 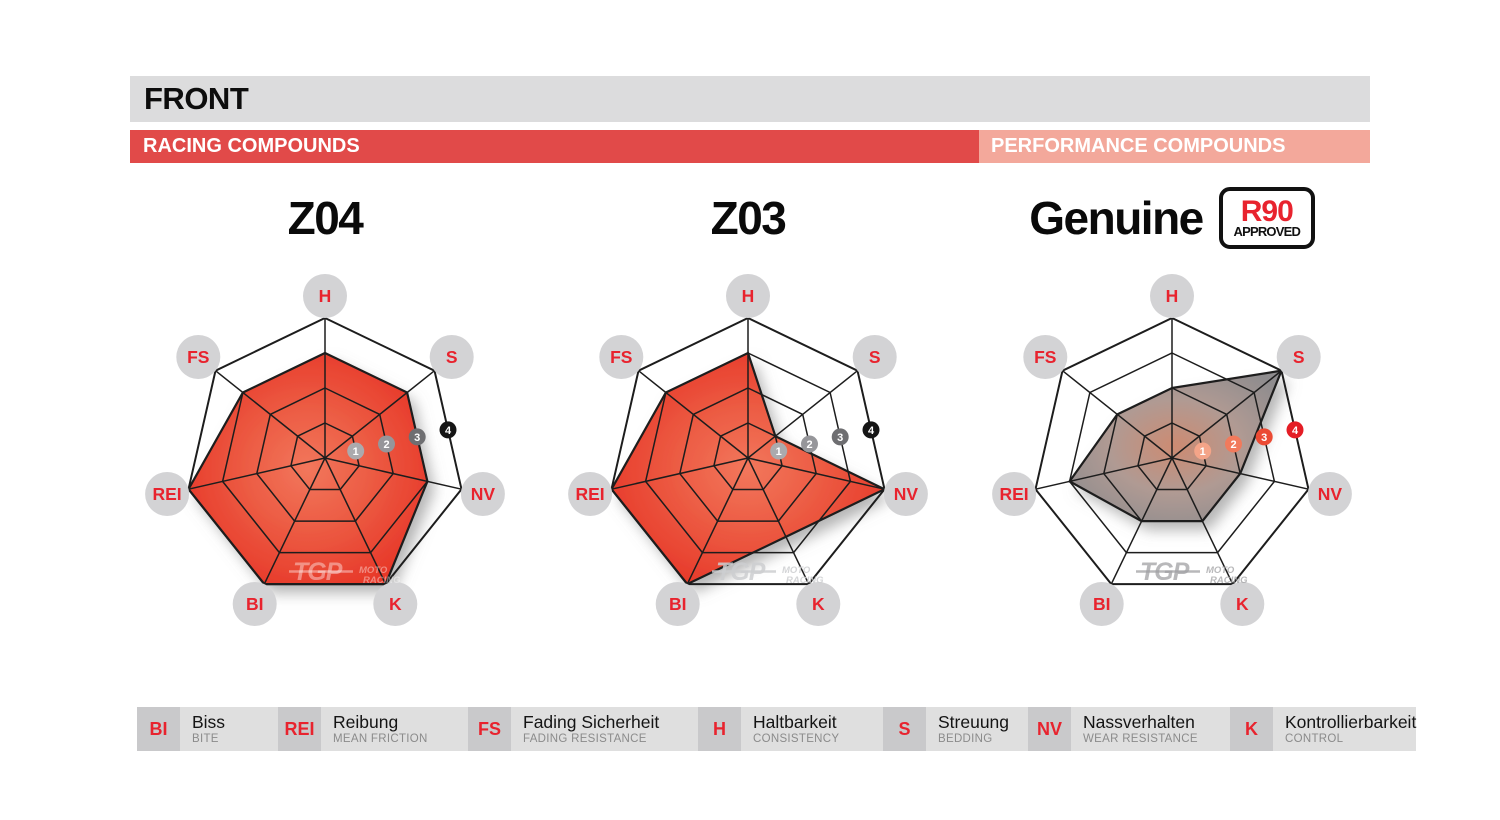 I want to click on chart-title-z04: Z04, so click(x=325, y=218).